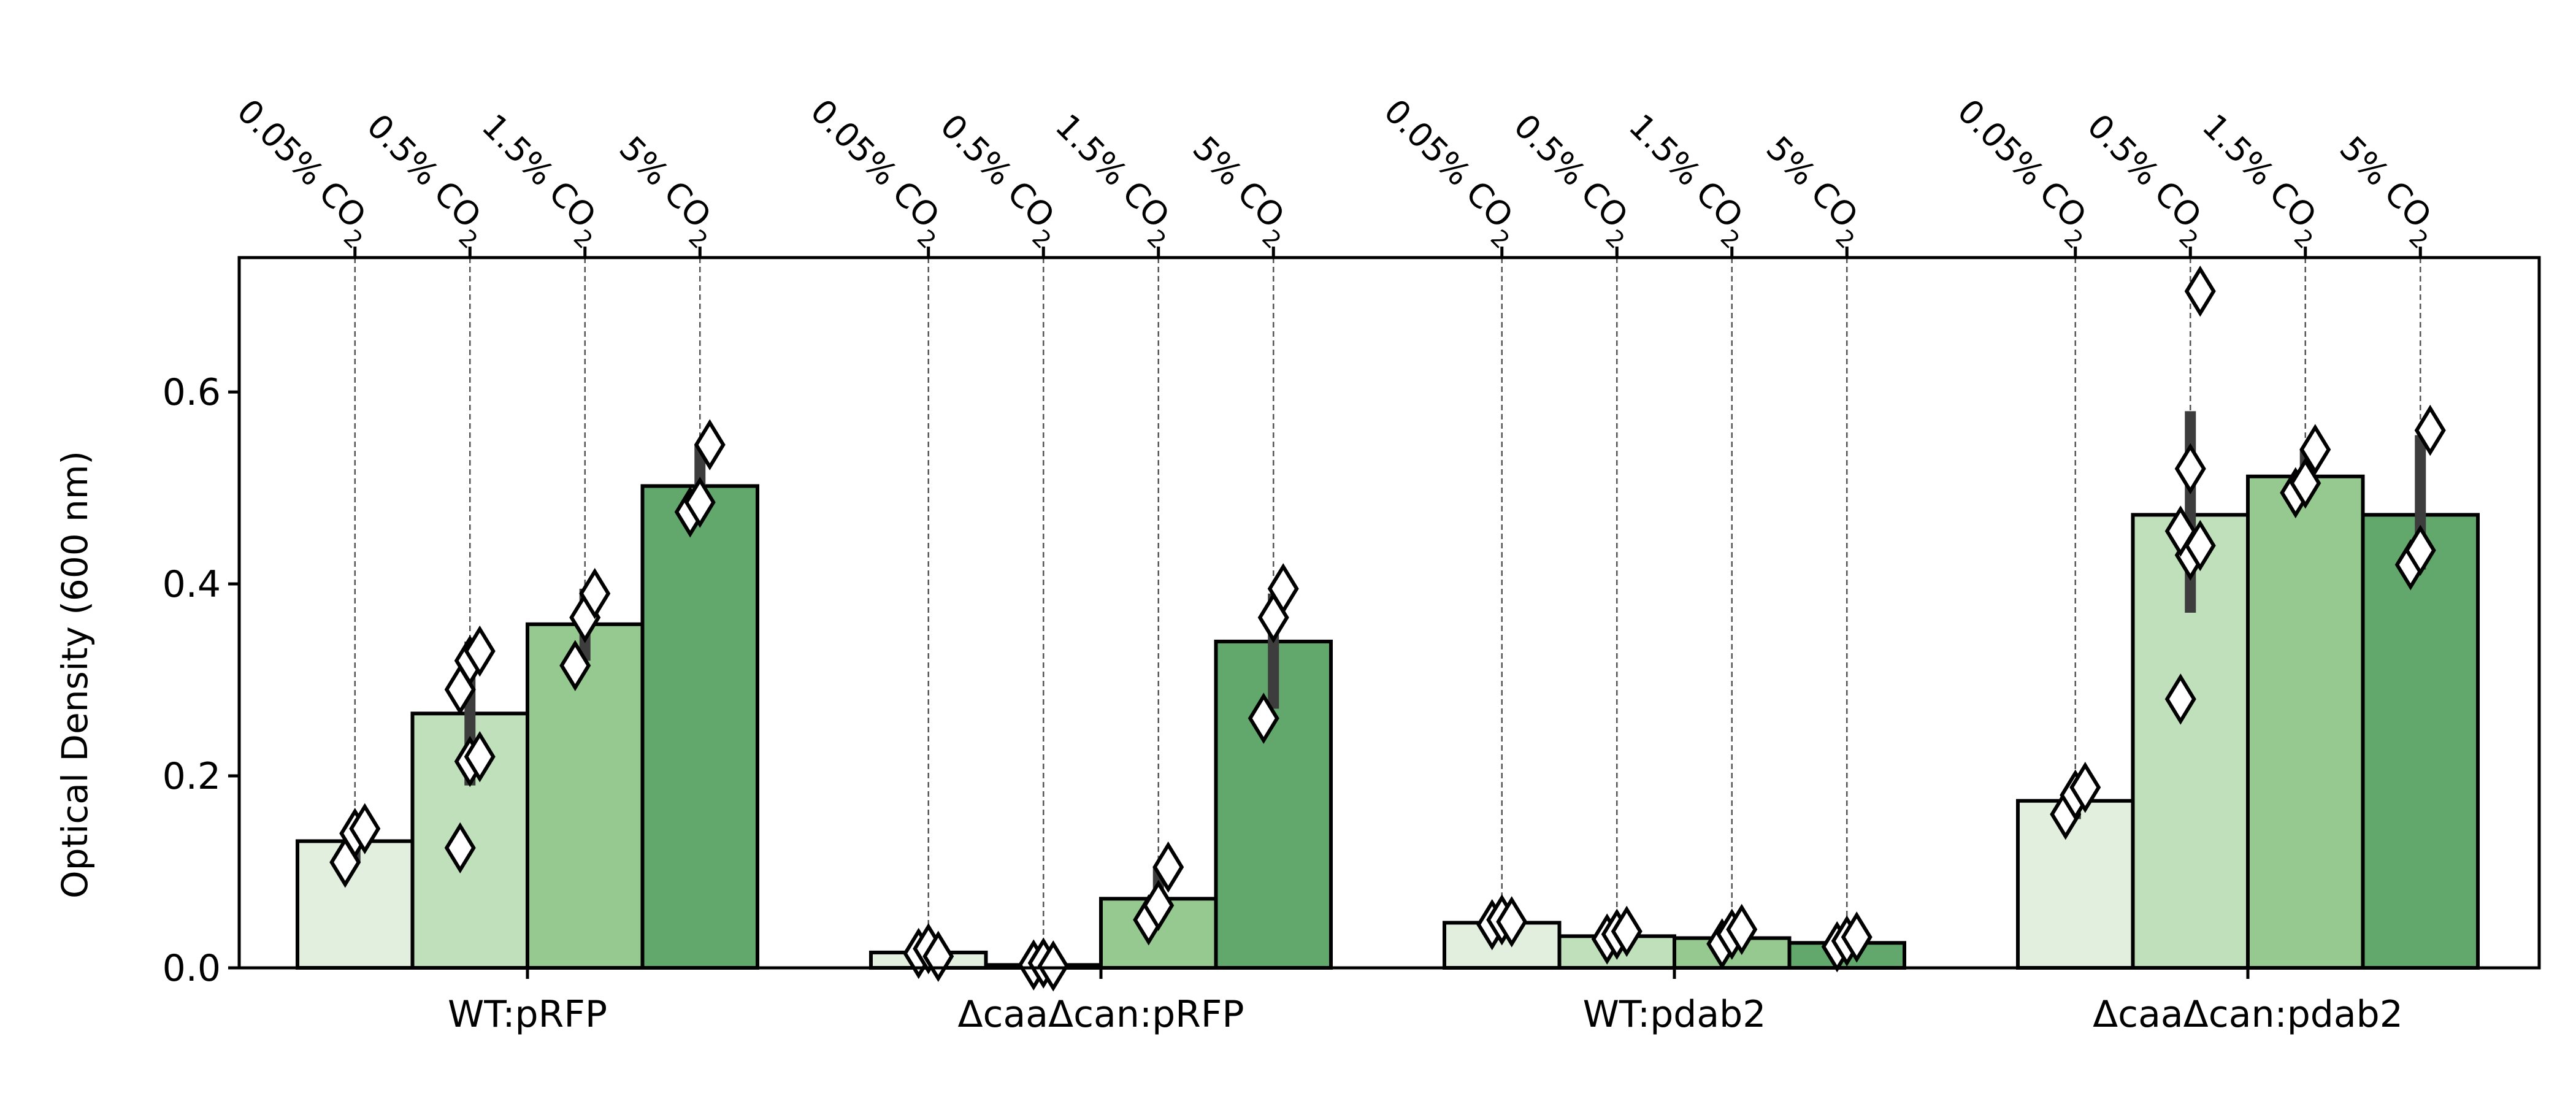 This screenshot has width=2576, height=1104. What do you see at coordinates (1674, 1014) in the screenshot?
I see `x-tick-label: WT:pdab2` at bounding box center [1674, 1014].